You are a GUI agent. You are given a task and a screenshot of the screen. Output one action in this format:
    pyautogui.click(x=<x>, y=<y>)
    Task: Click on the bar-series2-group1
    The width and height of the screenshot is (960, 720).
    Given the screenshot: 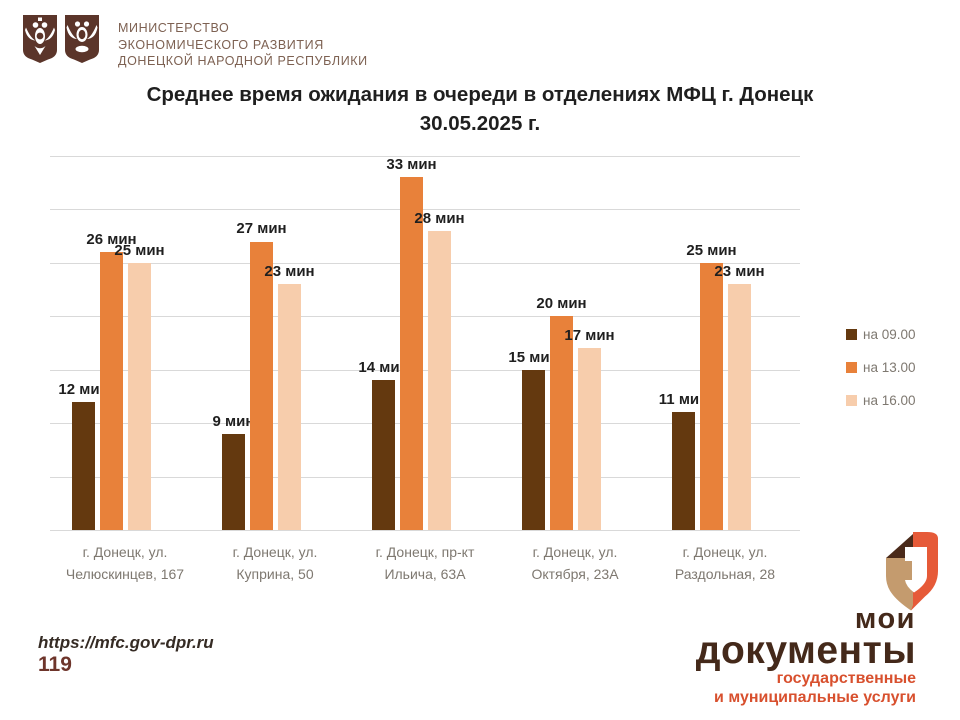 What is the action you would take?
    pyautogui.click(x=111, y=391)
    